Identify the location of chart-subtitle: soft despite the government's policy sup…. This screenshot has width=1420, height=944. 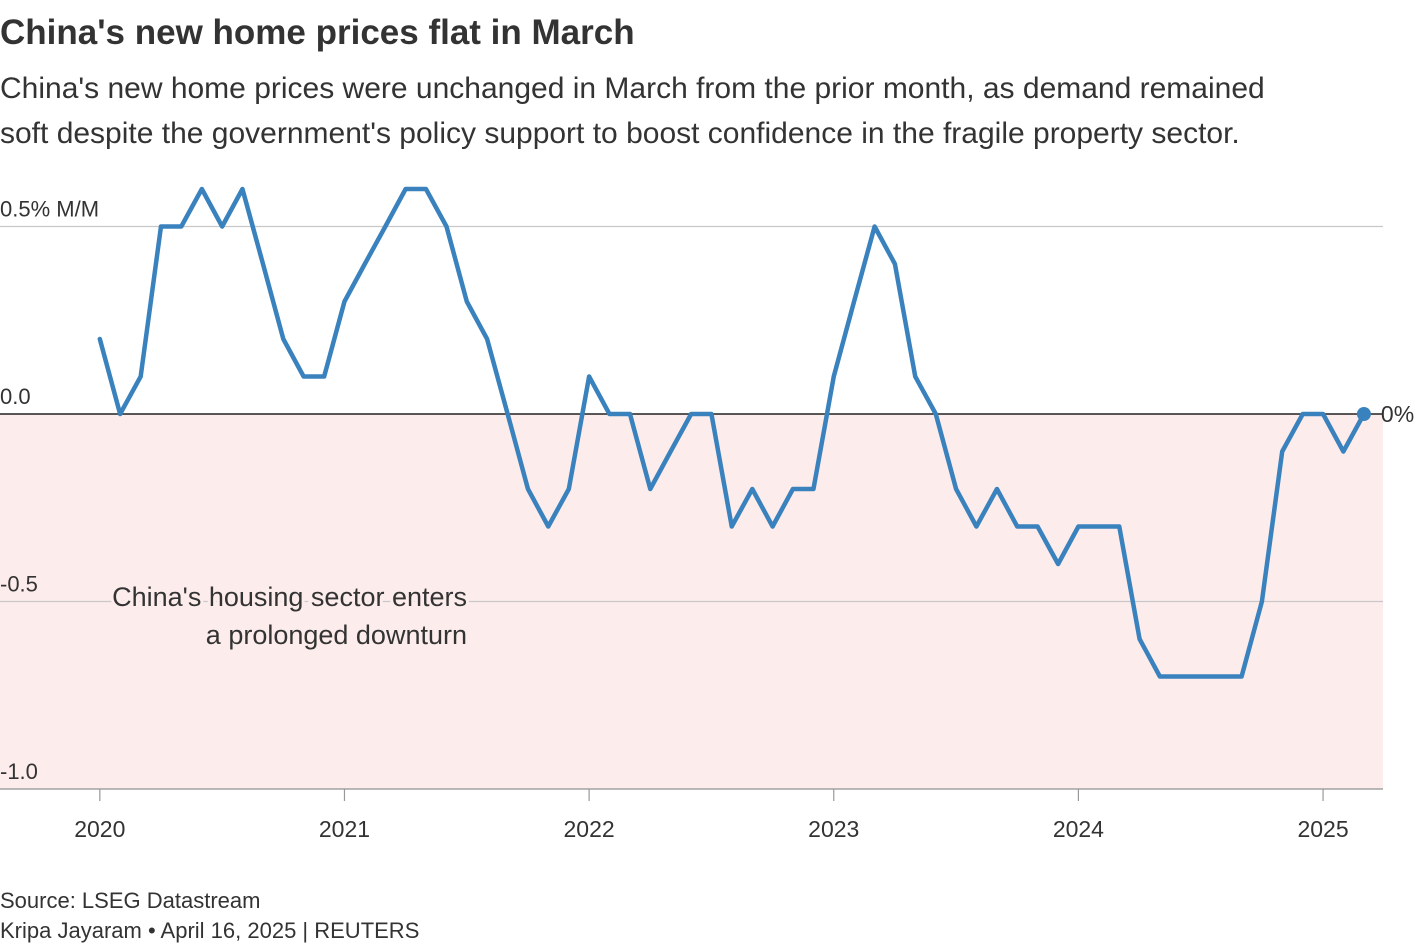
(620, 133).